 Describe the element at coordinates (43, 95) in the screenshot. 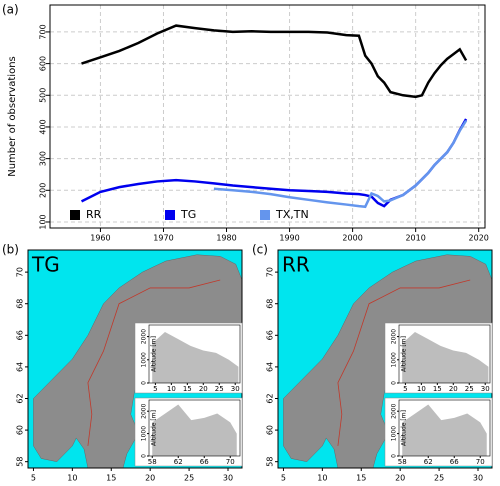

I see `y-tick-label: 500` at that location.